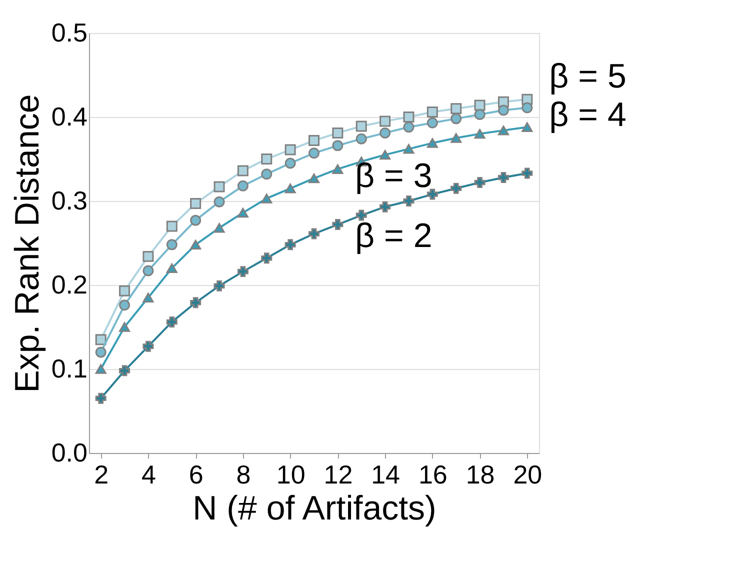 The height and width of the screenshot is (584, 739). Describe the element at coordinates (101, 475) in the screenshot. I see `x-tick-label: 2` at that location.